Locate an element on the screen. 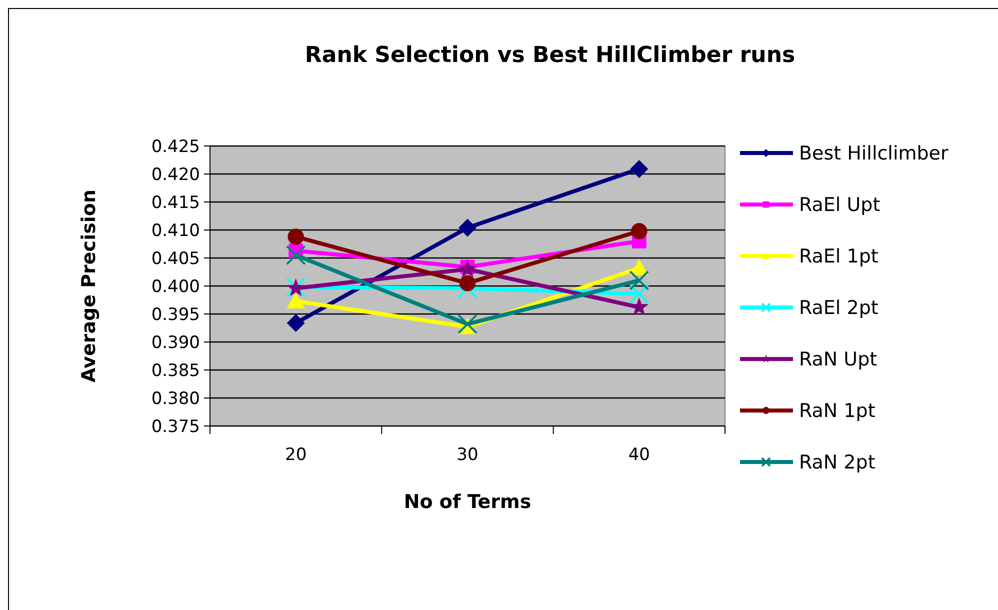  y-tick-label: 0.400 is located at coordinates (175, 286).